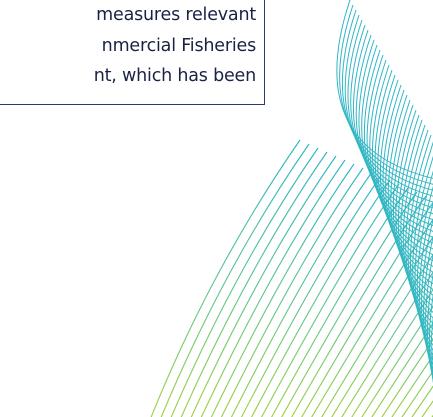 The image size is (433, 417). Describe the element at coordinates (174, 76) in the screenshot. I see `text-line-3: nt, which has been` at that location.